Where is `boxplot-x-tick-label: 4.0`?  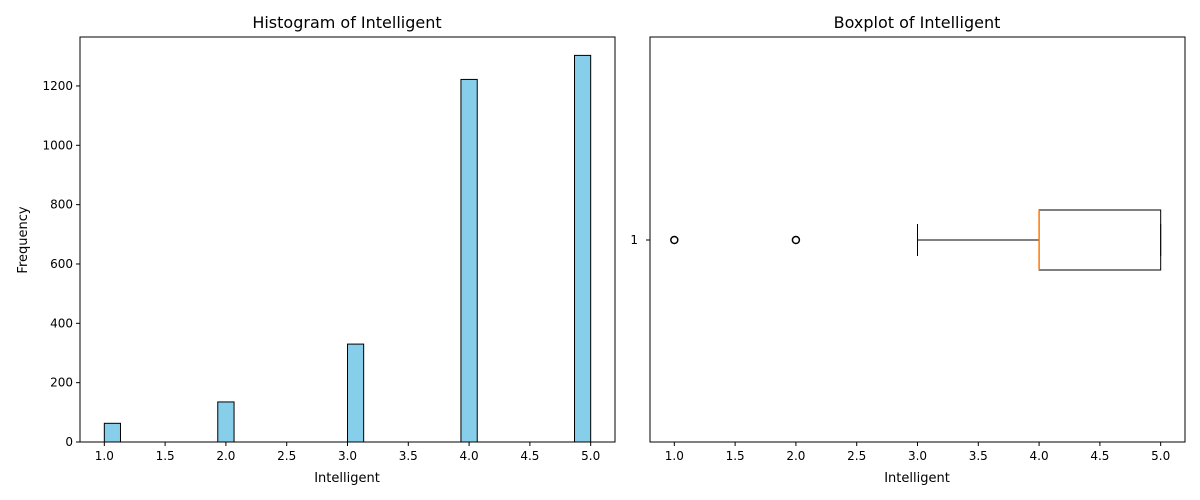 boxplot-x-tick-label: 4.0 is located at coordinates (1039, 456).